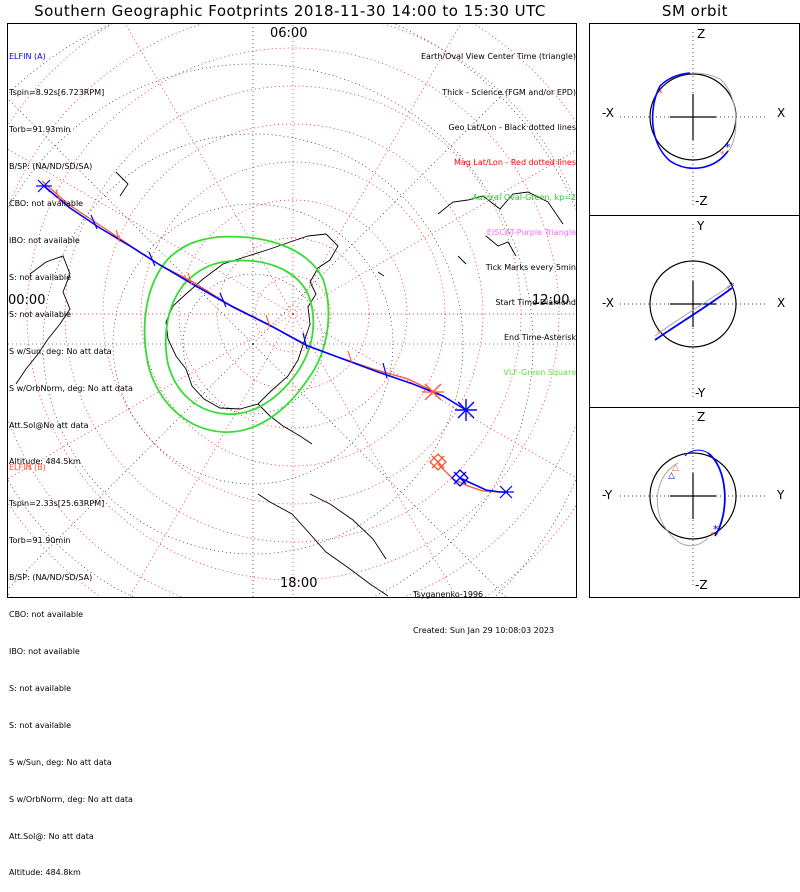  I want to click on legend-item: Mag Lat/Lon - Red dotted lines, so click(514, 162).